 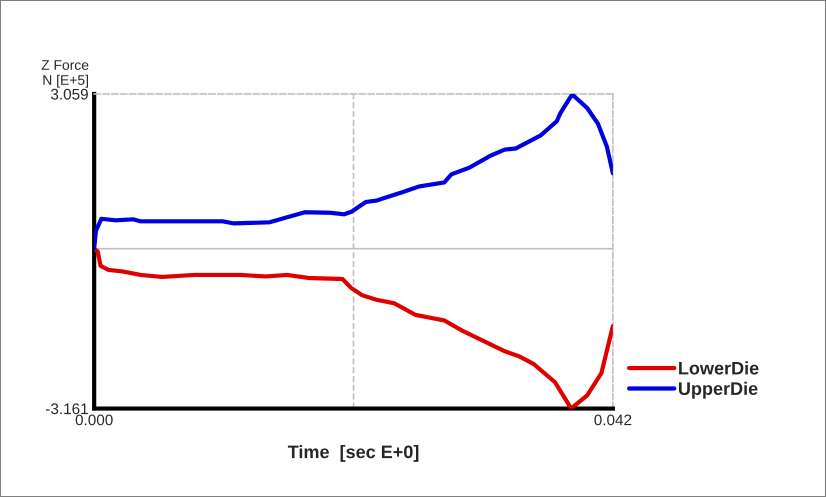 What do you see at coordinates (67, 408) in the screenshot?
I see `y-tick-label: -3.161` at bounding box center [67, 408].